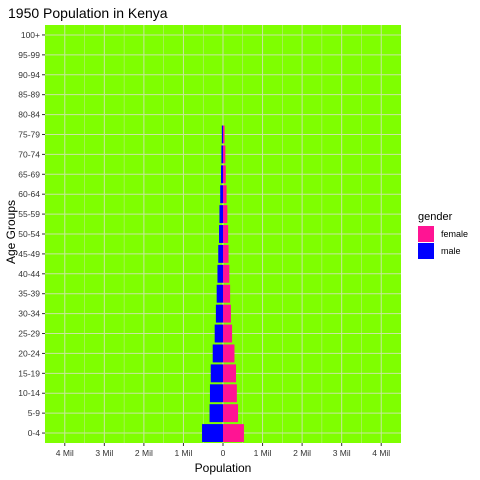  I want to click on y-tick-label: 0-4, so click(34, 433).